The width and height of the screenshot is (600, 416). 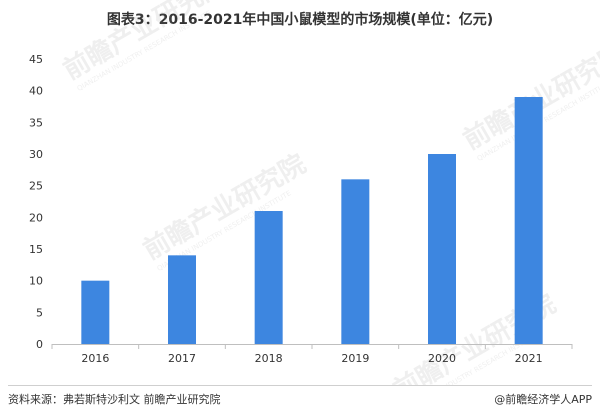 What do you see at coordinates (529, 358) in the screenshot?
I see `x-tick-label: 2021` at bounding box center [529, 358].